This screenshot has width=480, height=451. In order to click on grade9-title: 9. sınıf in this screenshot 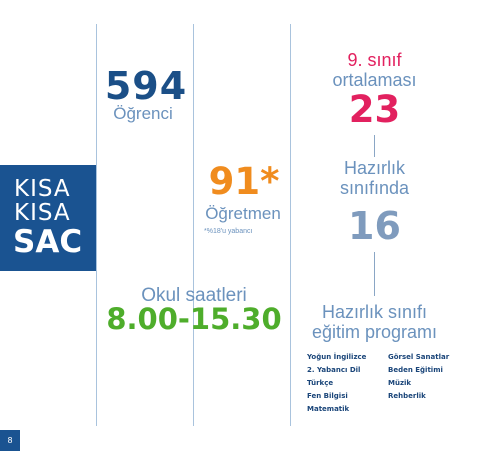, I will do `click(374, 60)`.